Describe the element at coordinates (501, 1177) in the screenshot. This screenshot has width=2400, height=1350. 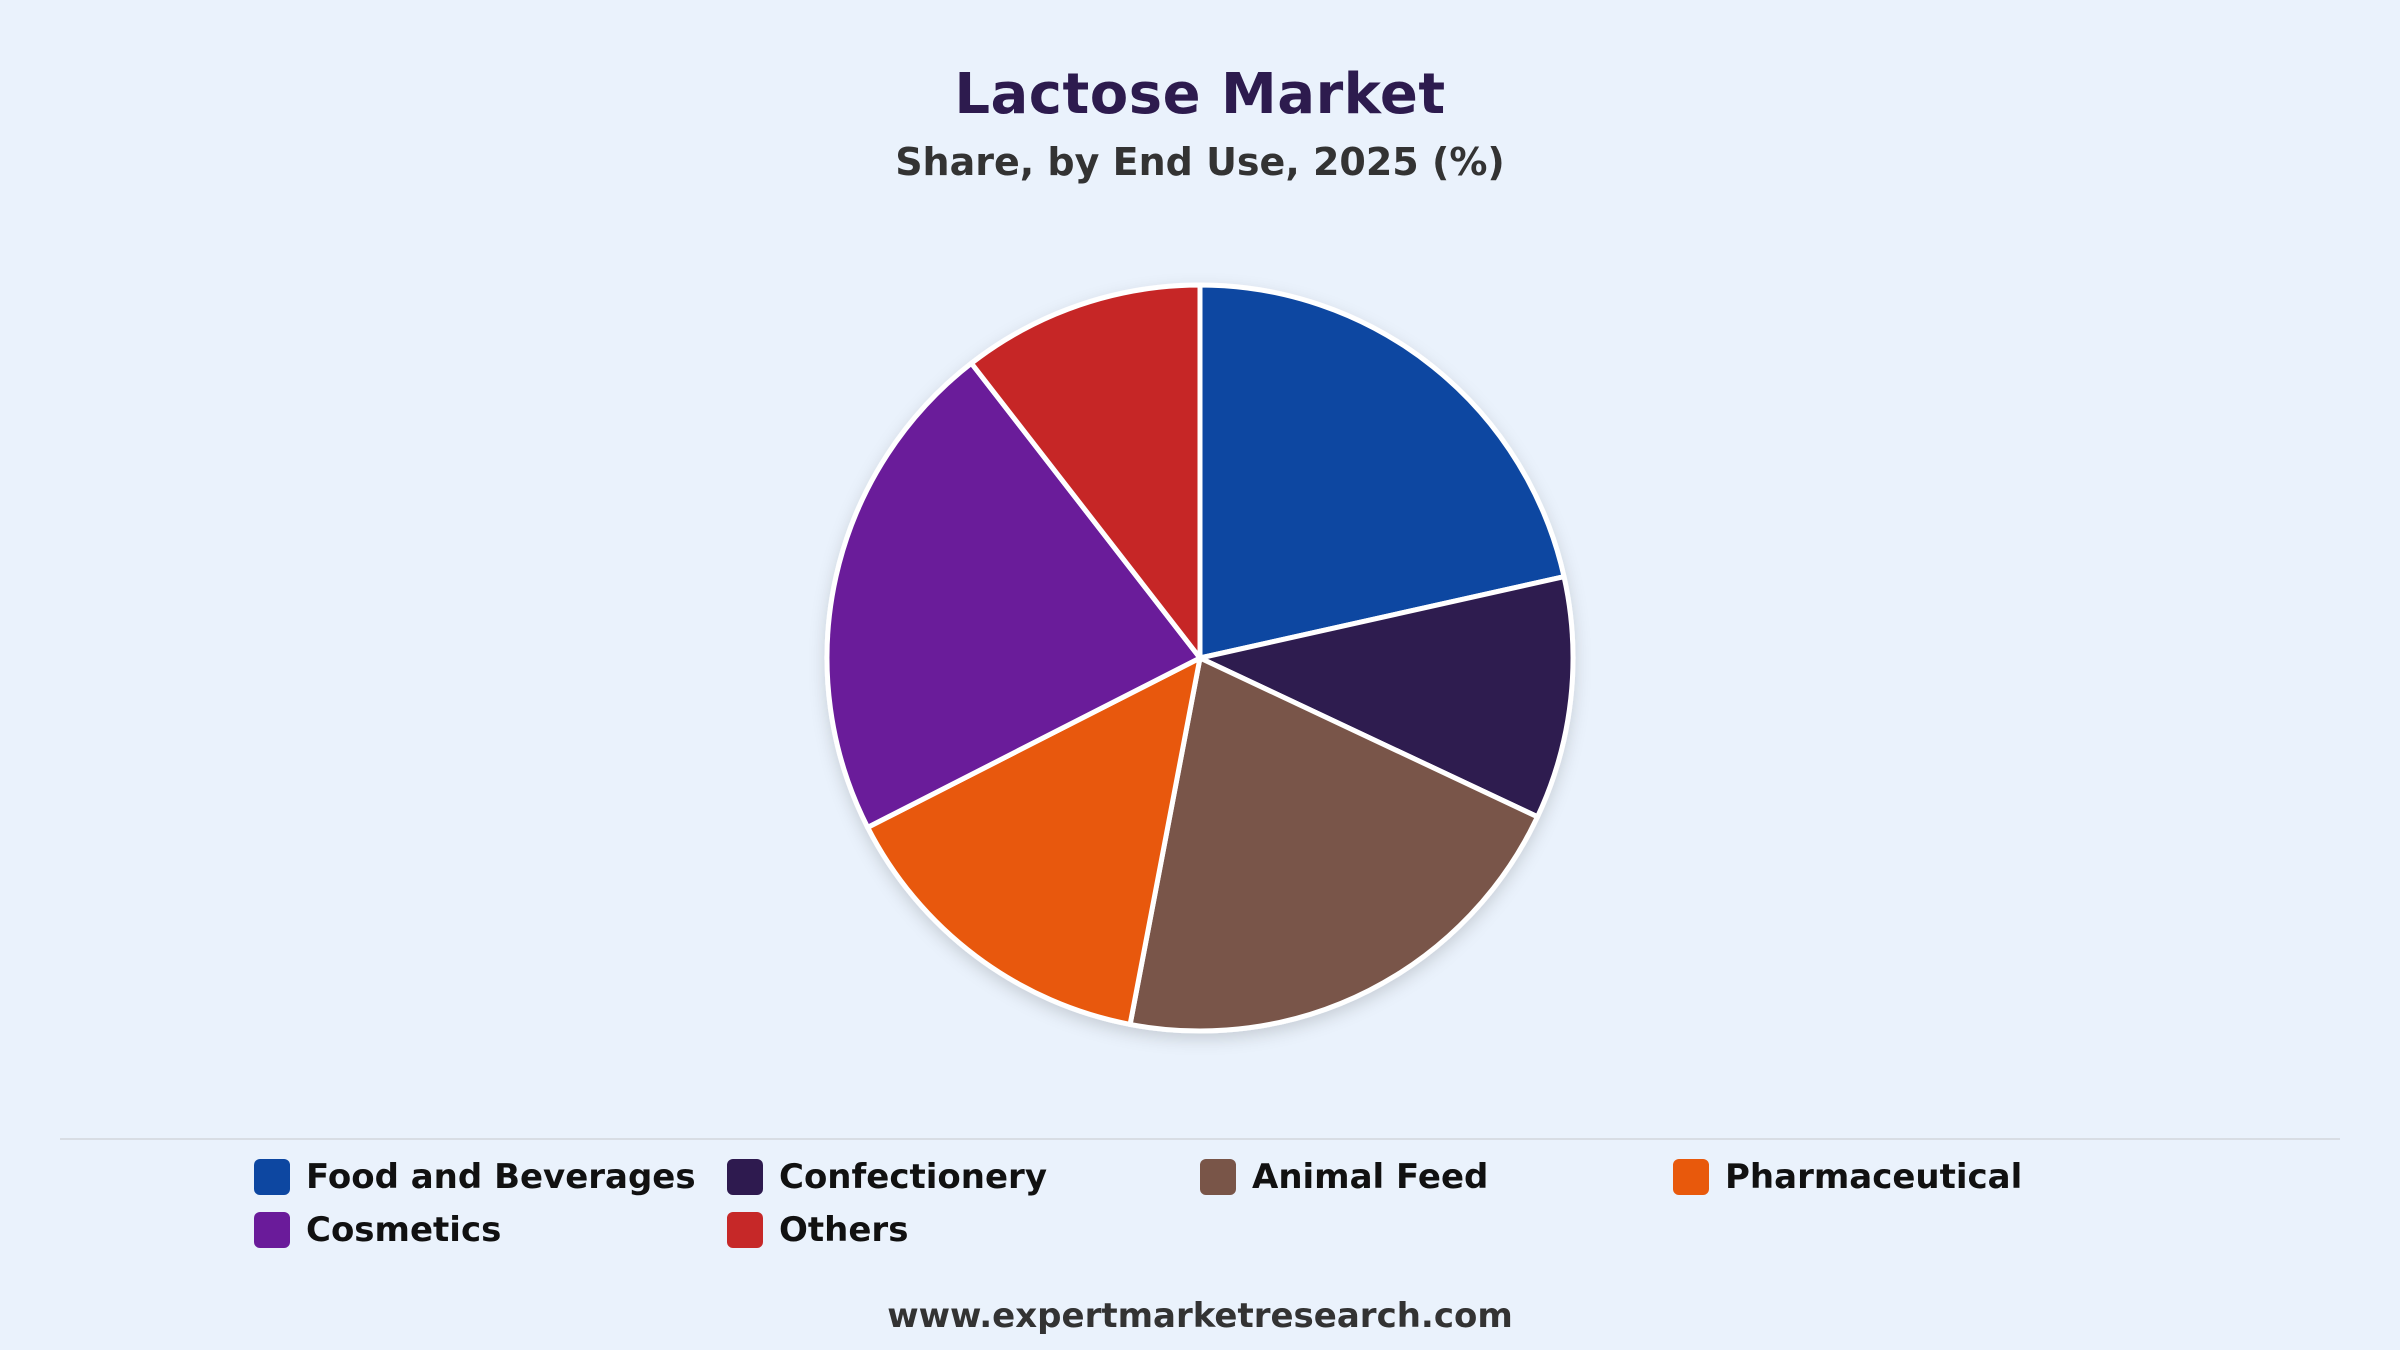
I see `legend-label: Food and Beverages` at that location.